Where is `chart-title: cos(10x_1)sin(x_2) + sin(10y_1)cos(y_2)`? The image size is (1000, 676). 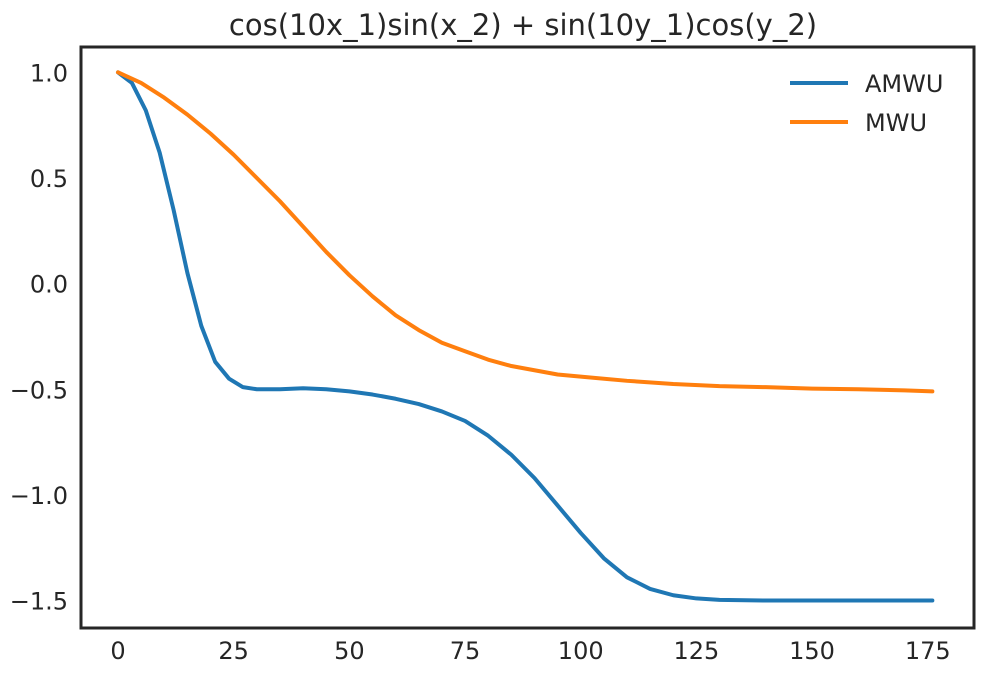 chart-title: cos(10x_1)sin(x_2) + sin(10y_1)cos(y_2) is located at coordinates (523, 25).